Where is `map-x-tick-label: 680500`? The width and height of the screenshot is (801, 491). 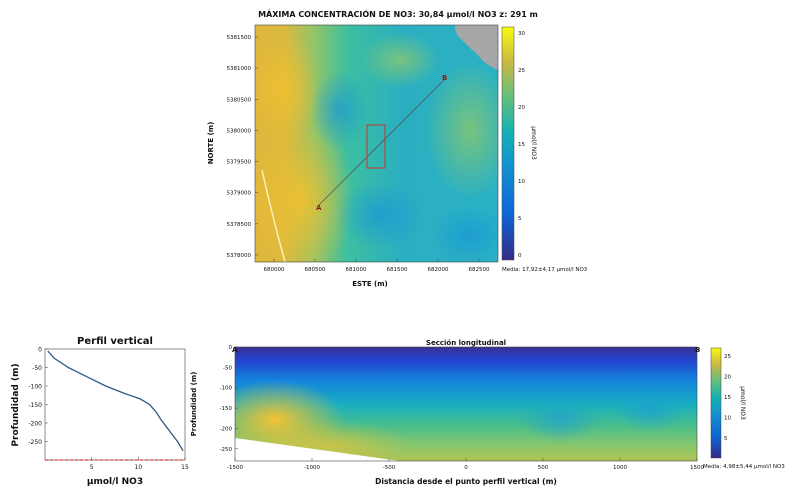
map-x-tick-label: 680500 is located at coordinates (315, 270).